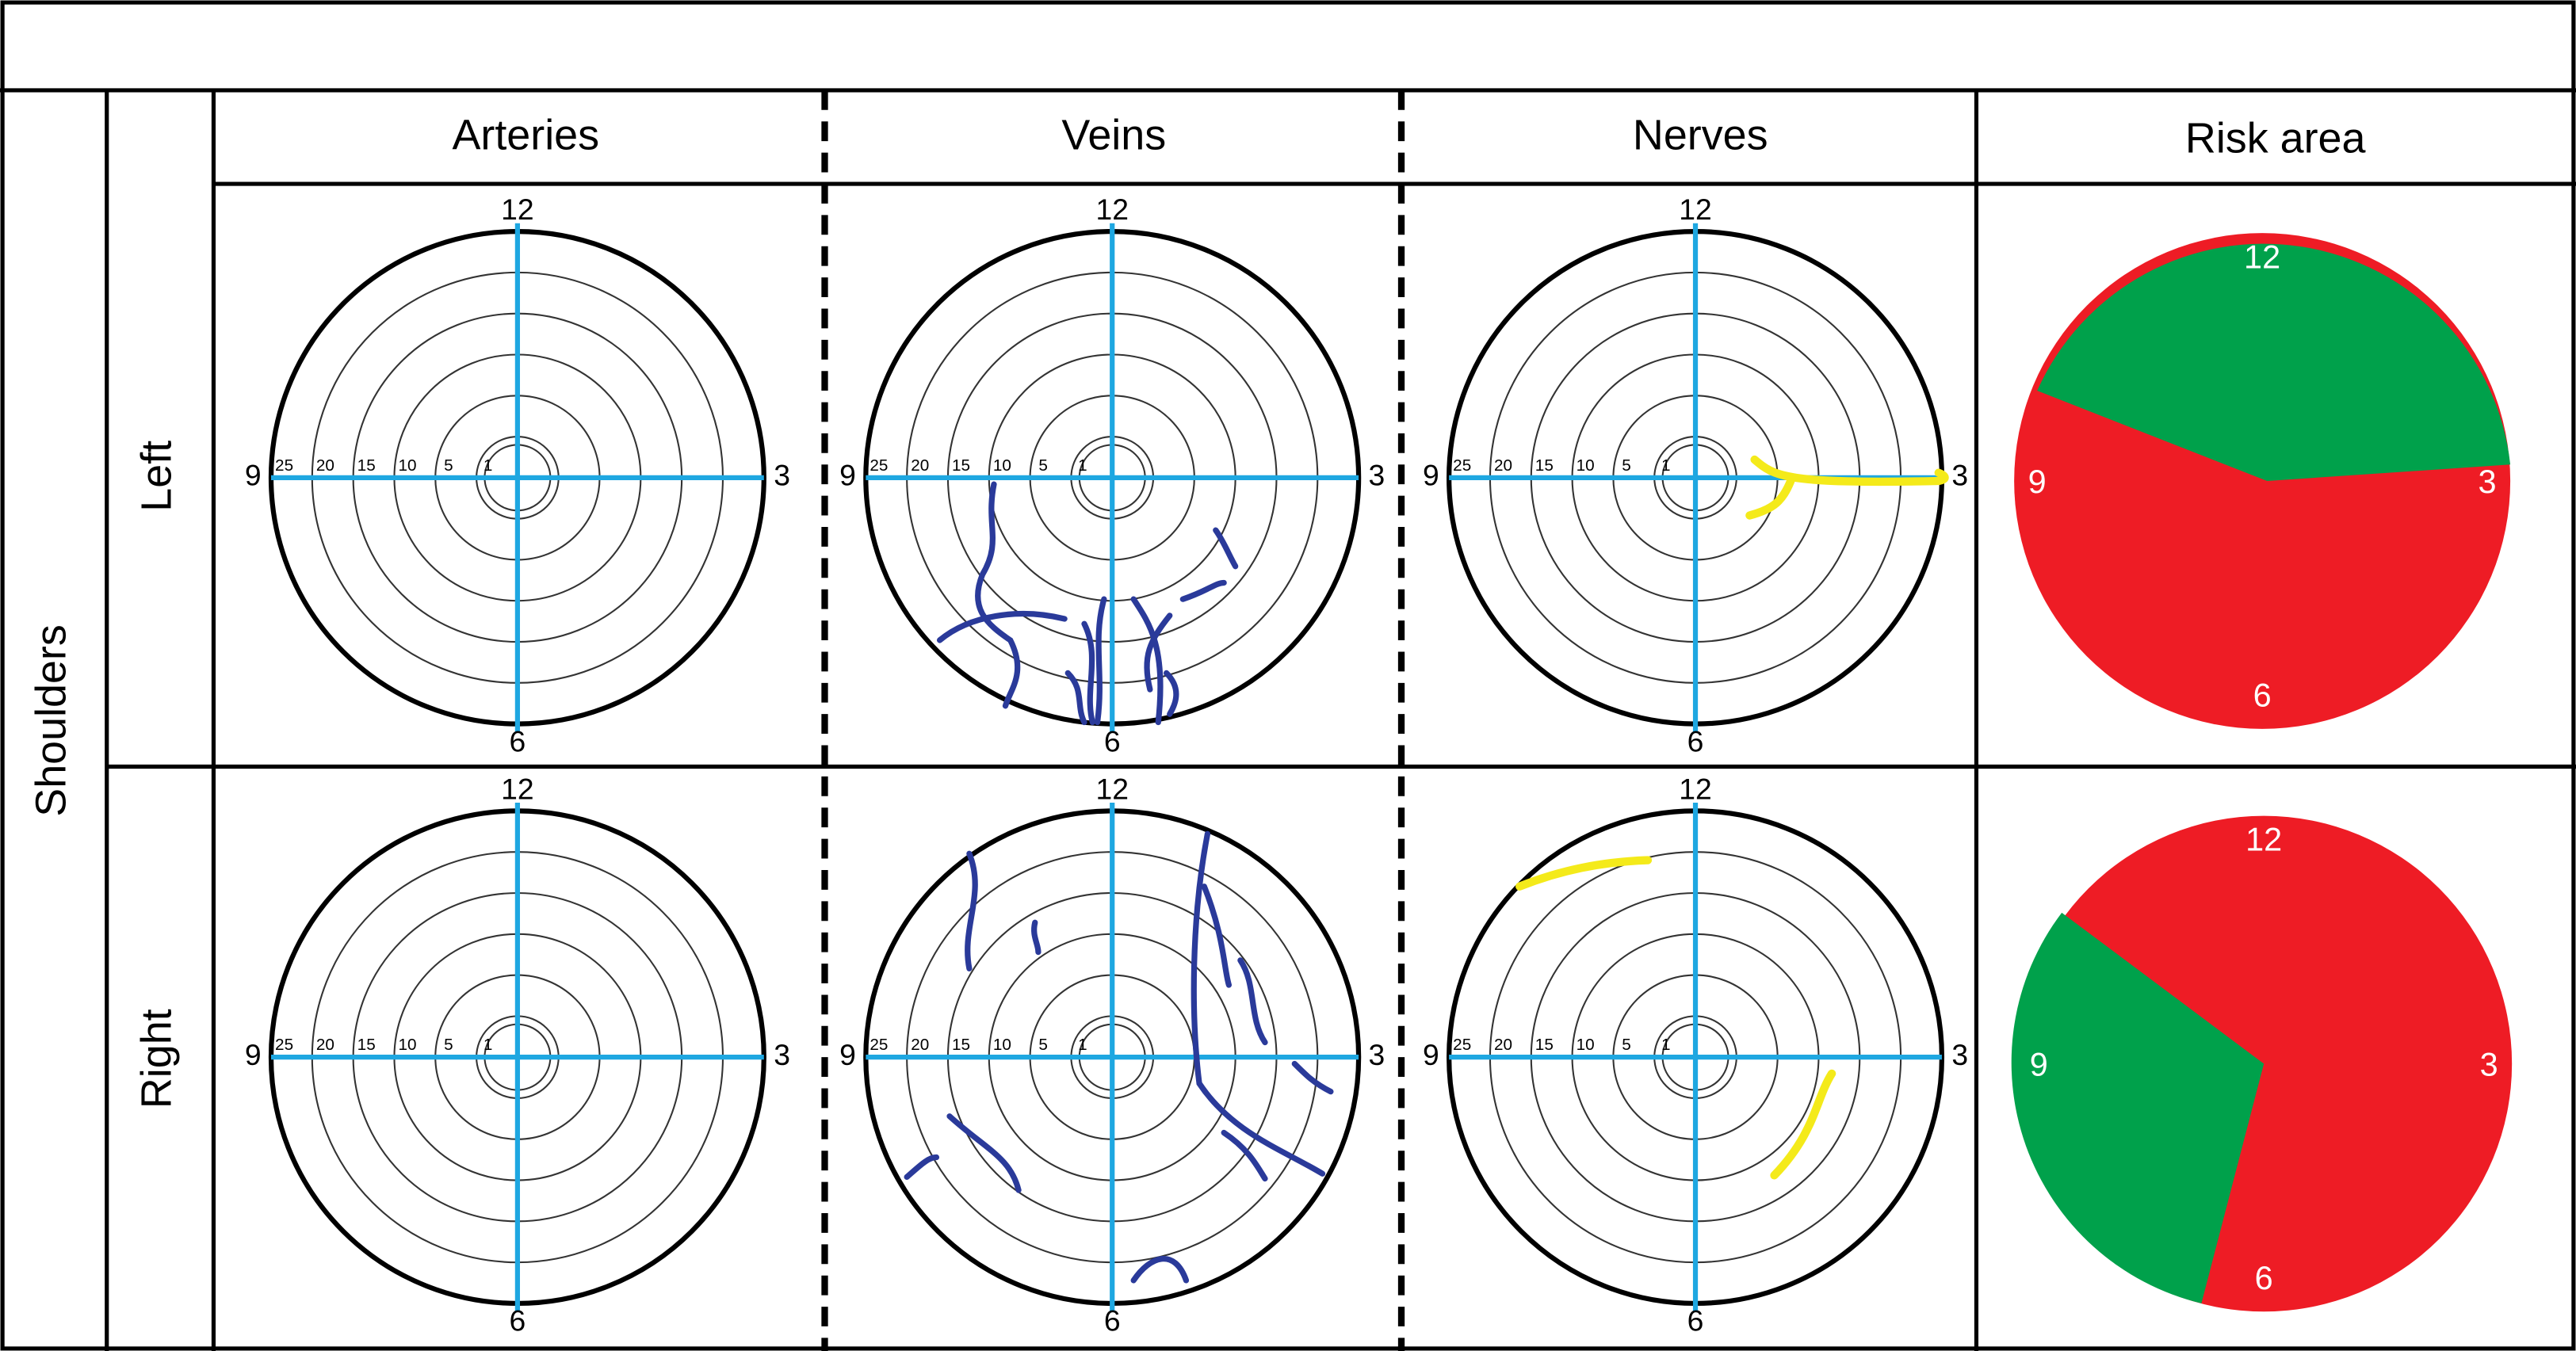 The image size is (2576, 1351). I want to click on column-header: Veins, so click(1113, 134).